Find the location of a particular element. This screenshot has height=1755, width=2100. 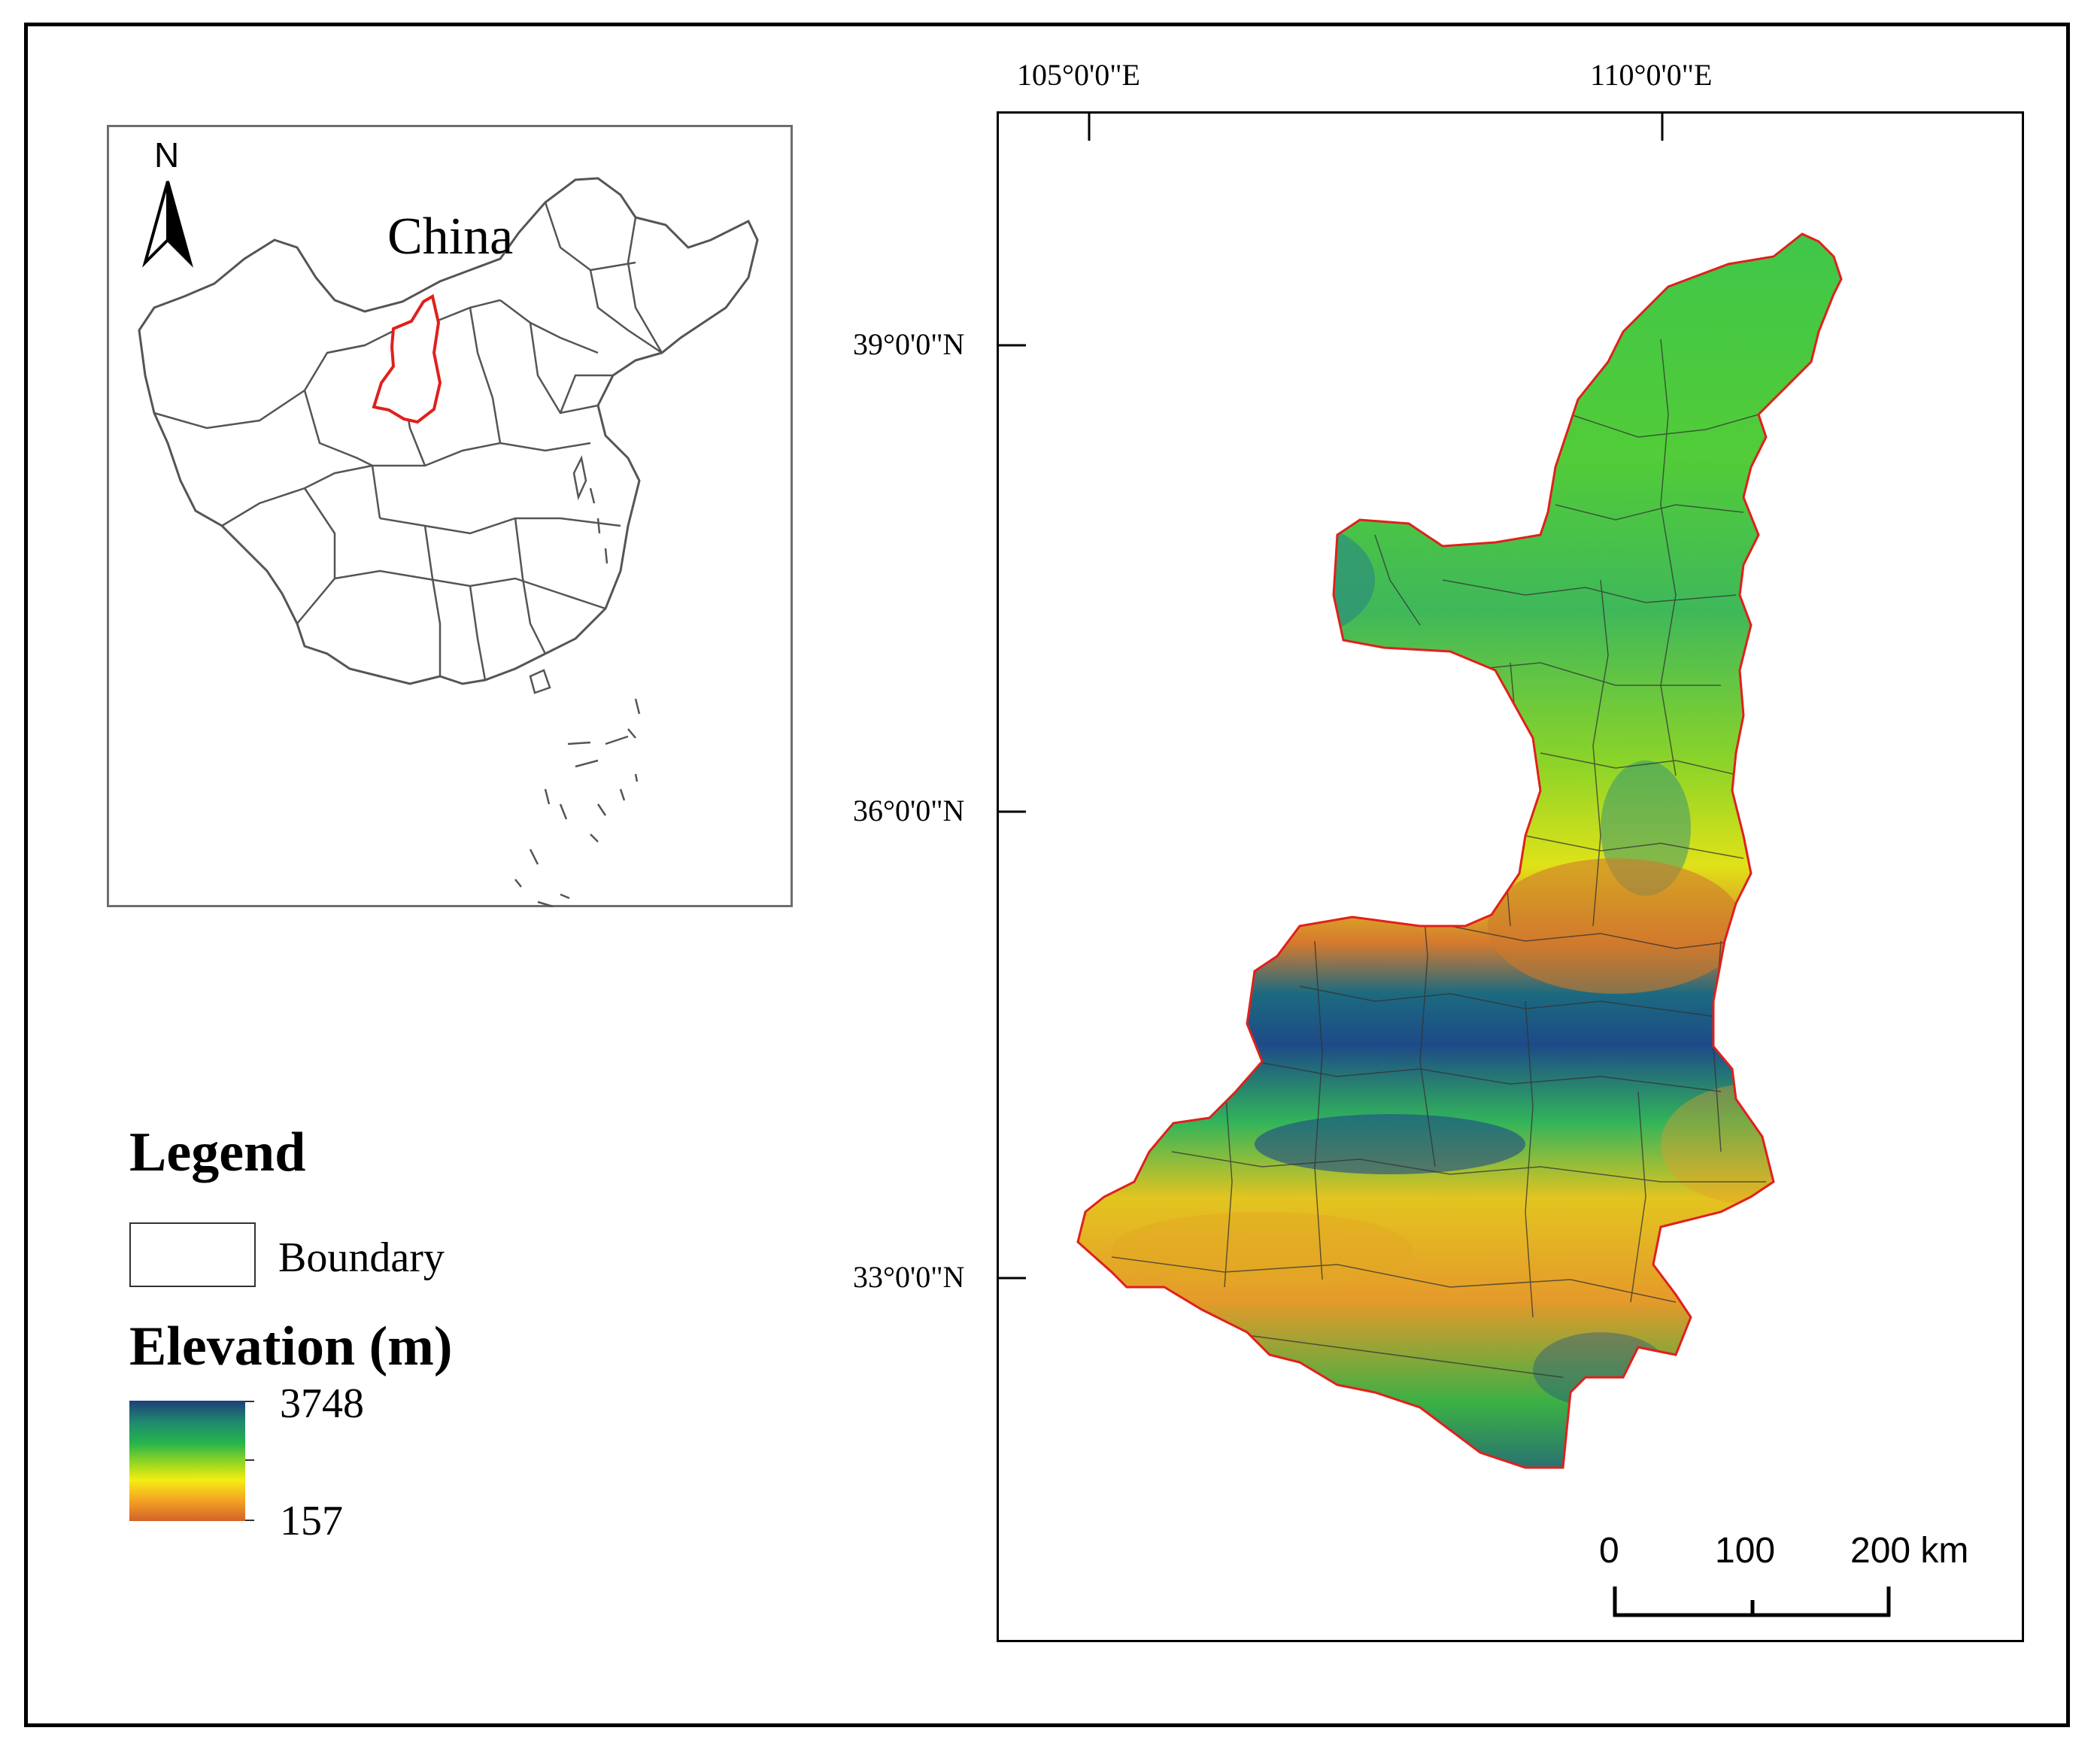

north-arrow-left is located at coordinates (156, 224).